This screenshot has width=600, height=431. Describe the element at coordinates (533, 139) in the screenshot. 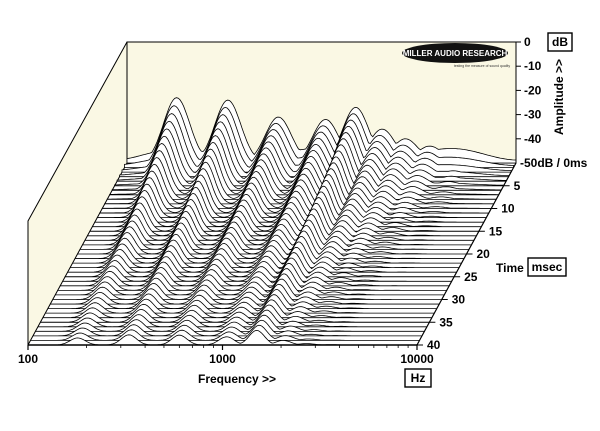

I see `amplitude-tick-label: -40` at that location.